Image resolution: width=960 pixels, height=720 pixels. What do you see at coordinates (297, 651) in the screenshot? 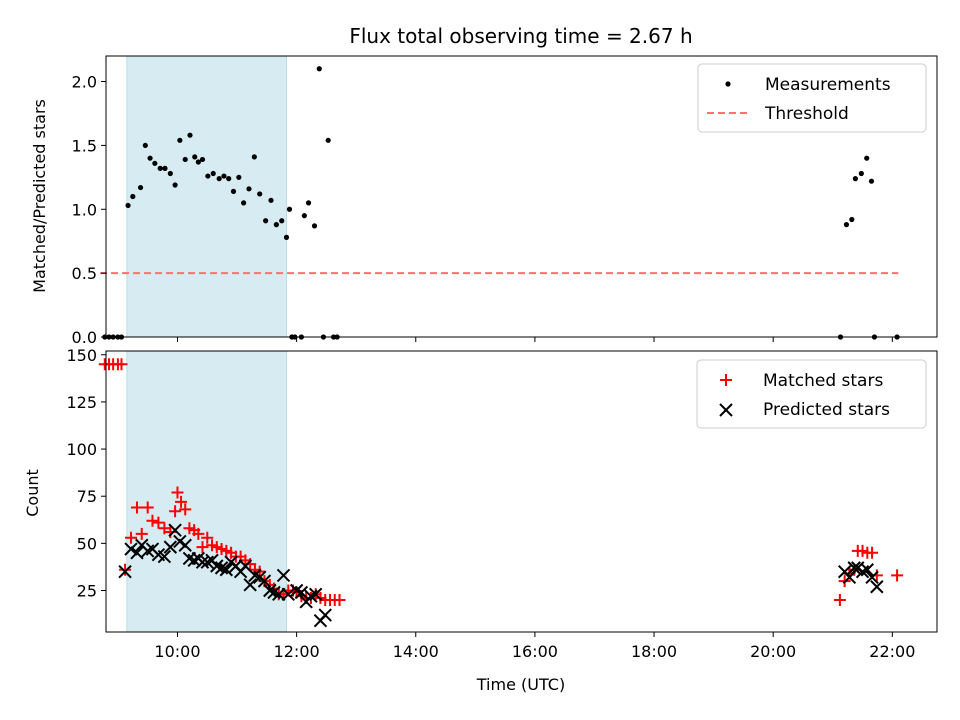
I see `x-tick-label: 12:00` at bounding box center [297, 651].